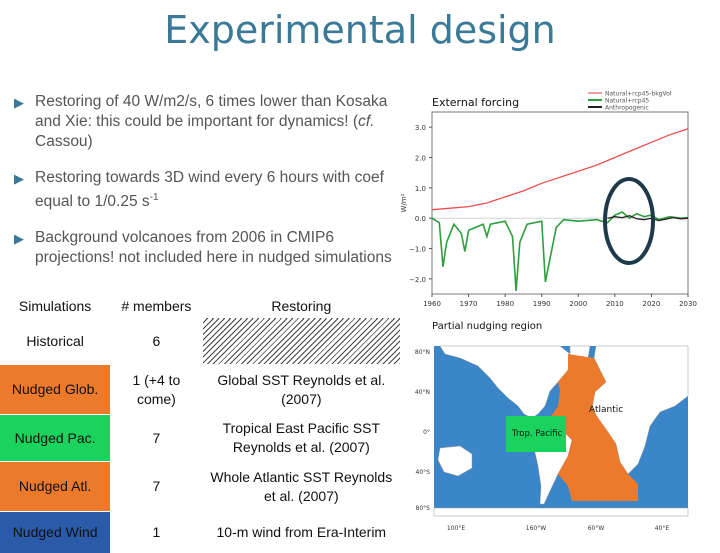  What do you see at coordinates (301, 306) in the screenshot?
I see `header-restoring: Restoring` at bounding box center [301, 306].